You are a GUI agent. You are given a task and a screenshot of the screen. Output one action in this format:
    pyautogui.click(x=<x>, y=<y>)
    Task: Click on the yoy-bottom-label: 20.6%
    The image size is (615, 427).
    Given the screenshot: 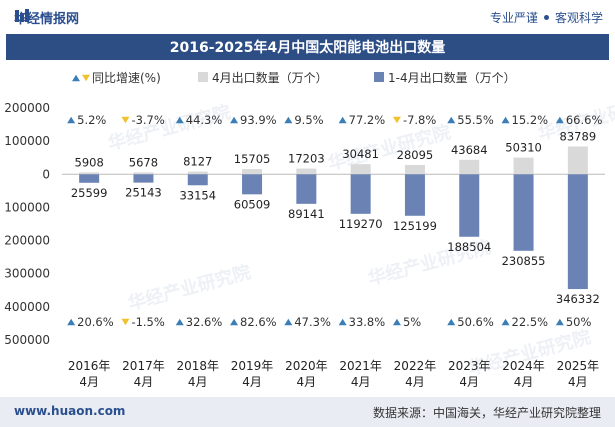 What is the action you would take?
    pyautogui.click(x=95, y=322)
    